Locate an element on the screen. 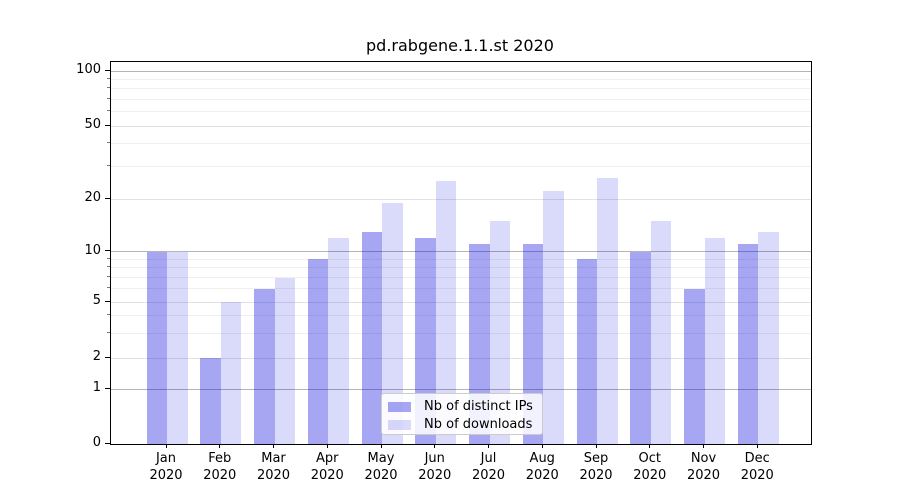 This screenshot has width=900, height=500. x-axis-tick-label-nov: Nov 2020 is located at coordinates (703, 467).